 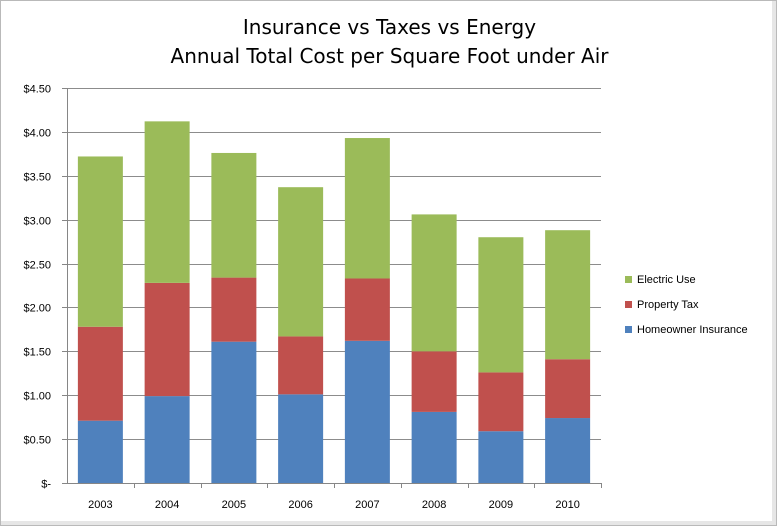 I want to click on bar-property-tax-2003, so click(x=100, y=373).